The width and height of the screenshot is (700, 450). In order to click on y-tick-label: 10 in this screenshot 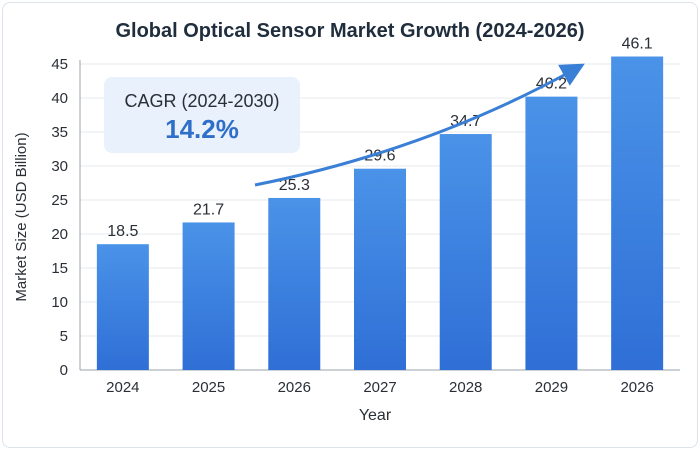, I will do `click(59, 302)`.